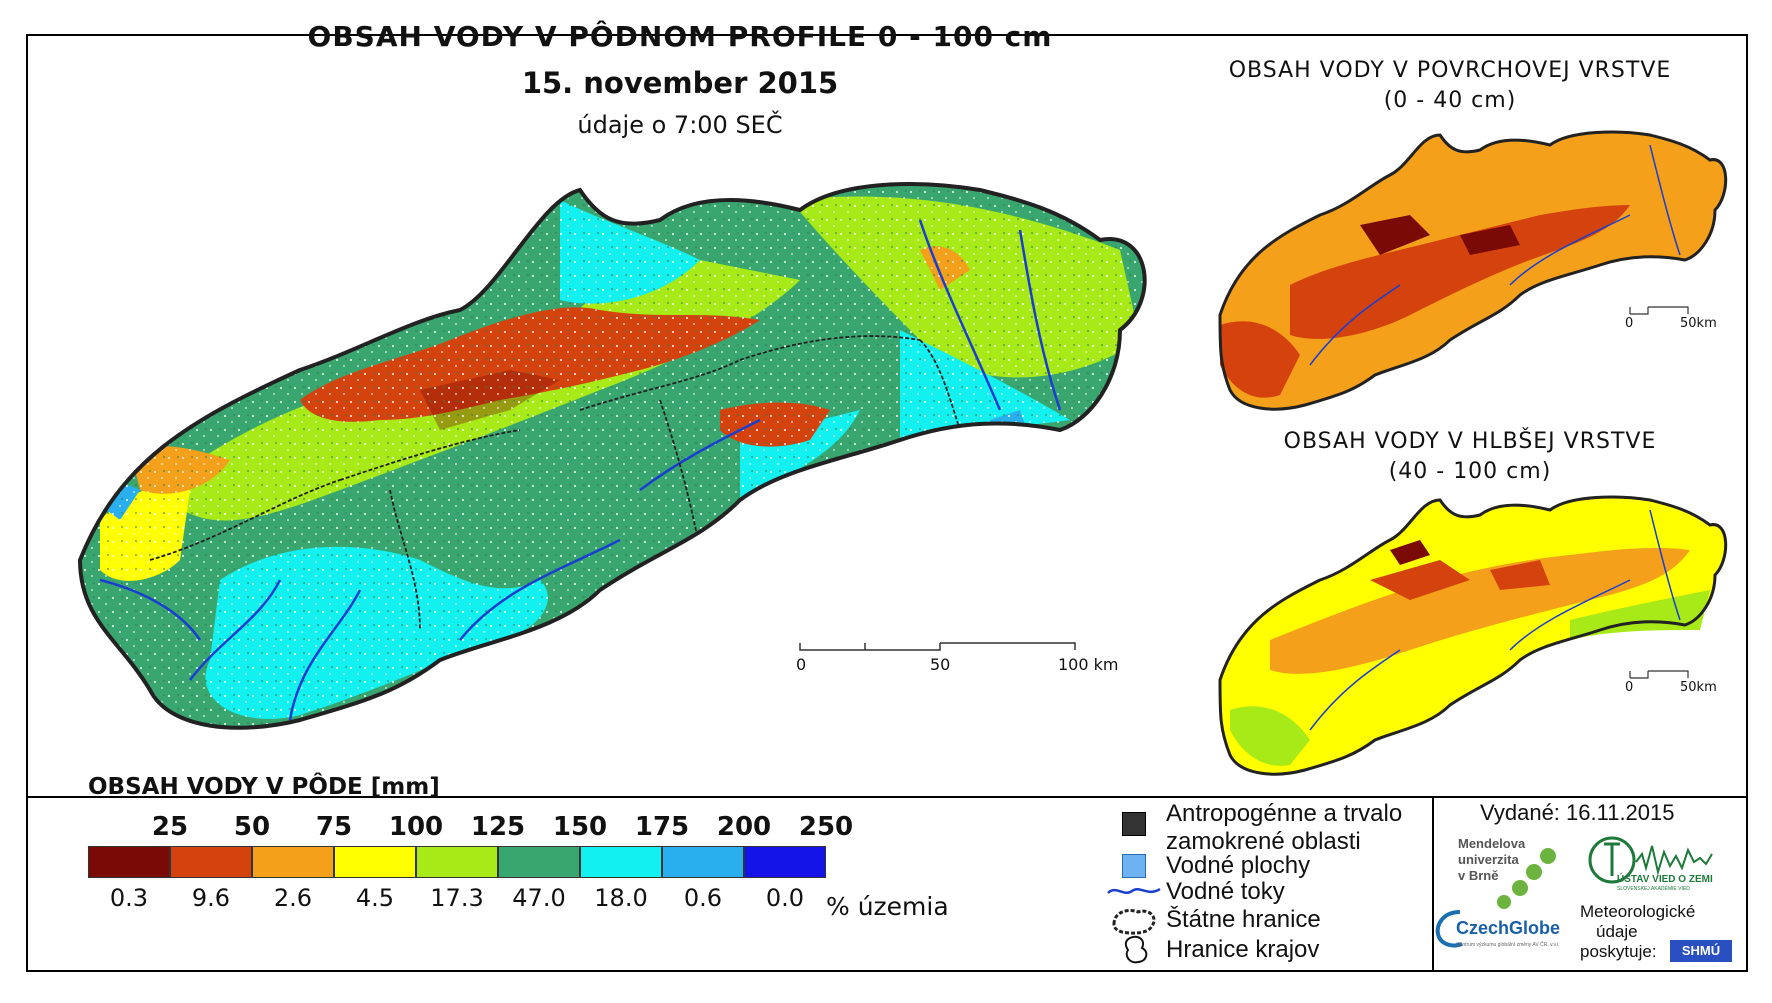 This screenshot has width=1772, height=1003. What do you see at coordinates (1698, 323) in the screenshot?
I see `inset-top-scale-50: 50km` at bounding box center [1698, 323].